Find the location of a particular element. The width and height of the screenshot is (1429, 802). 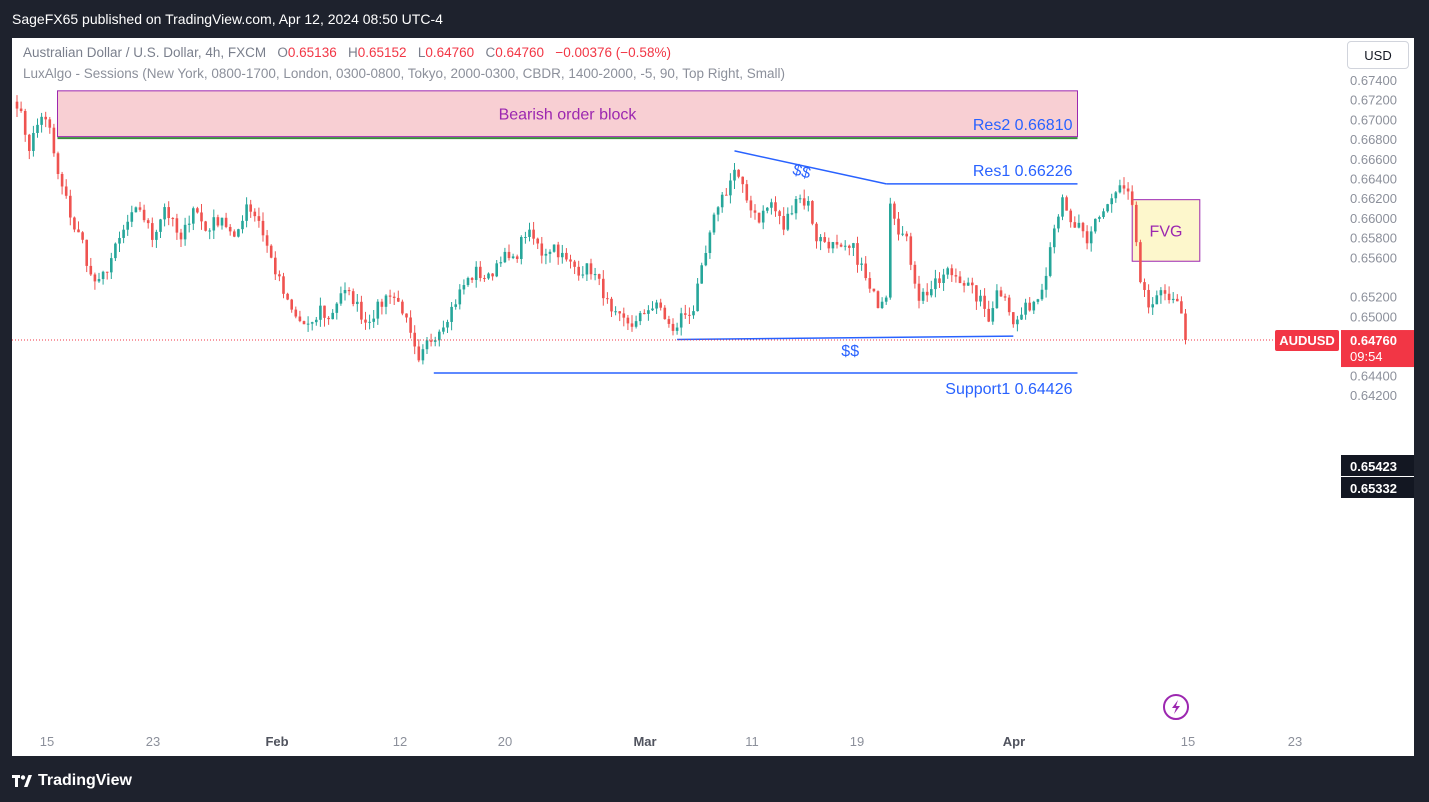

last-price-label: 0.64760 is located at coordinates (1373, 340).